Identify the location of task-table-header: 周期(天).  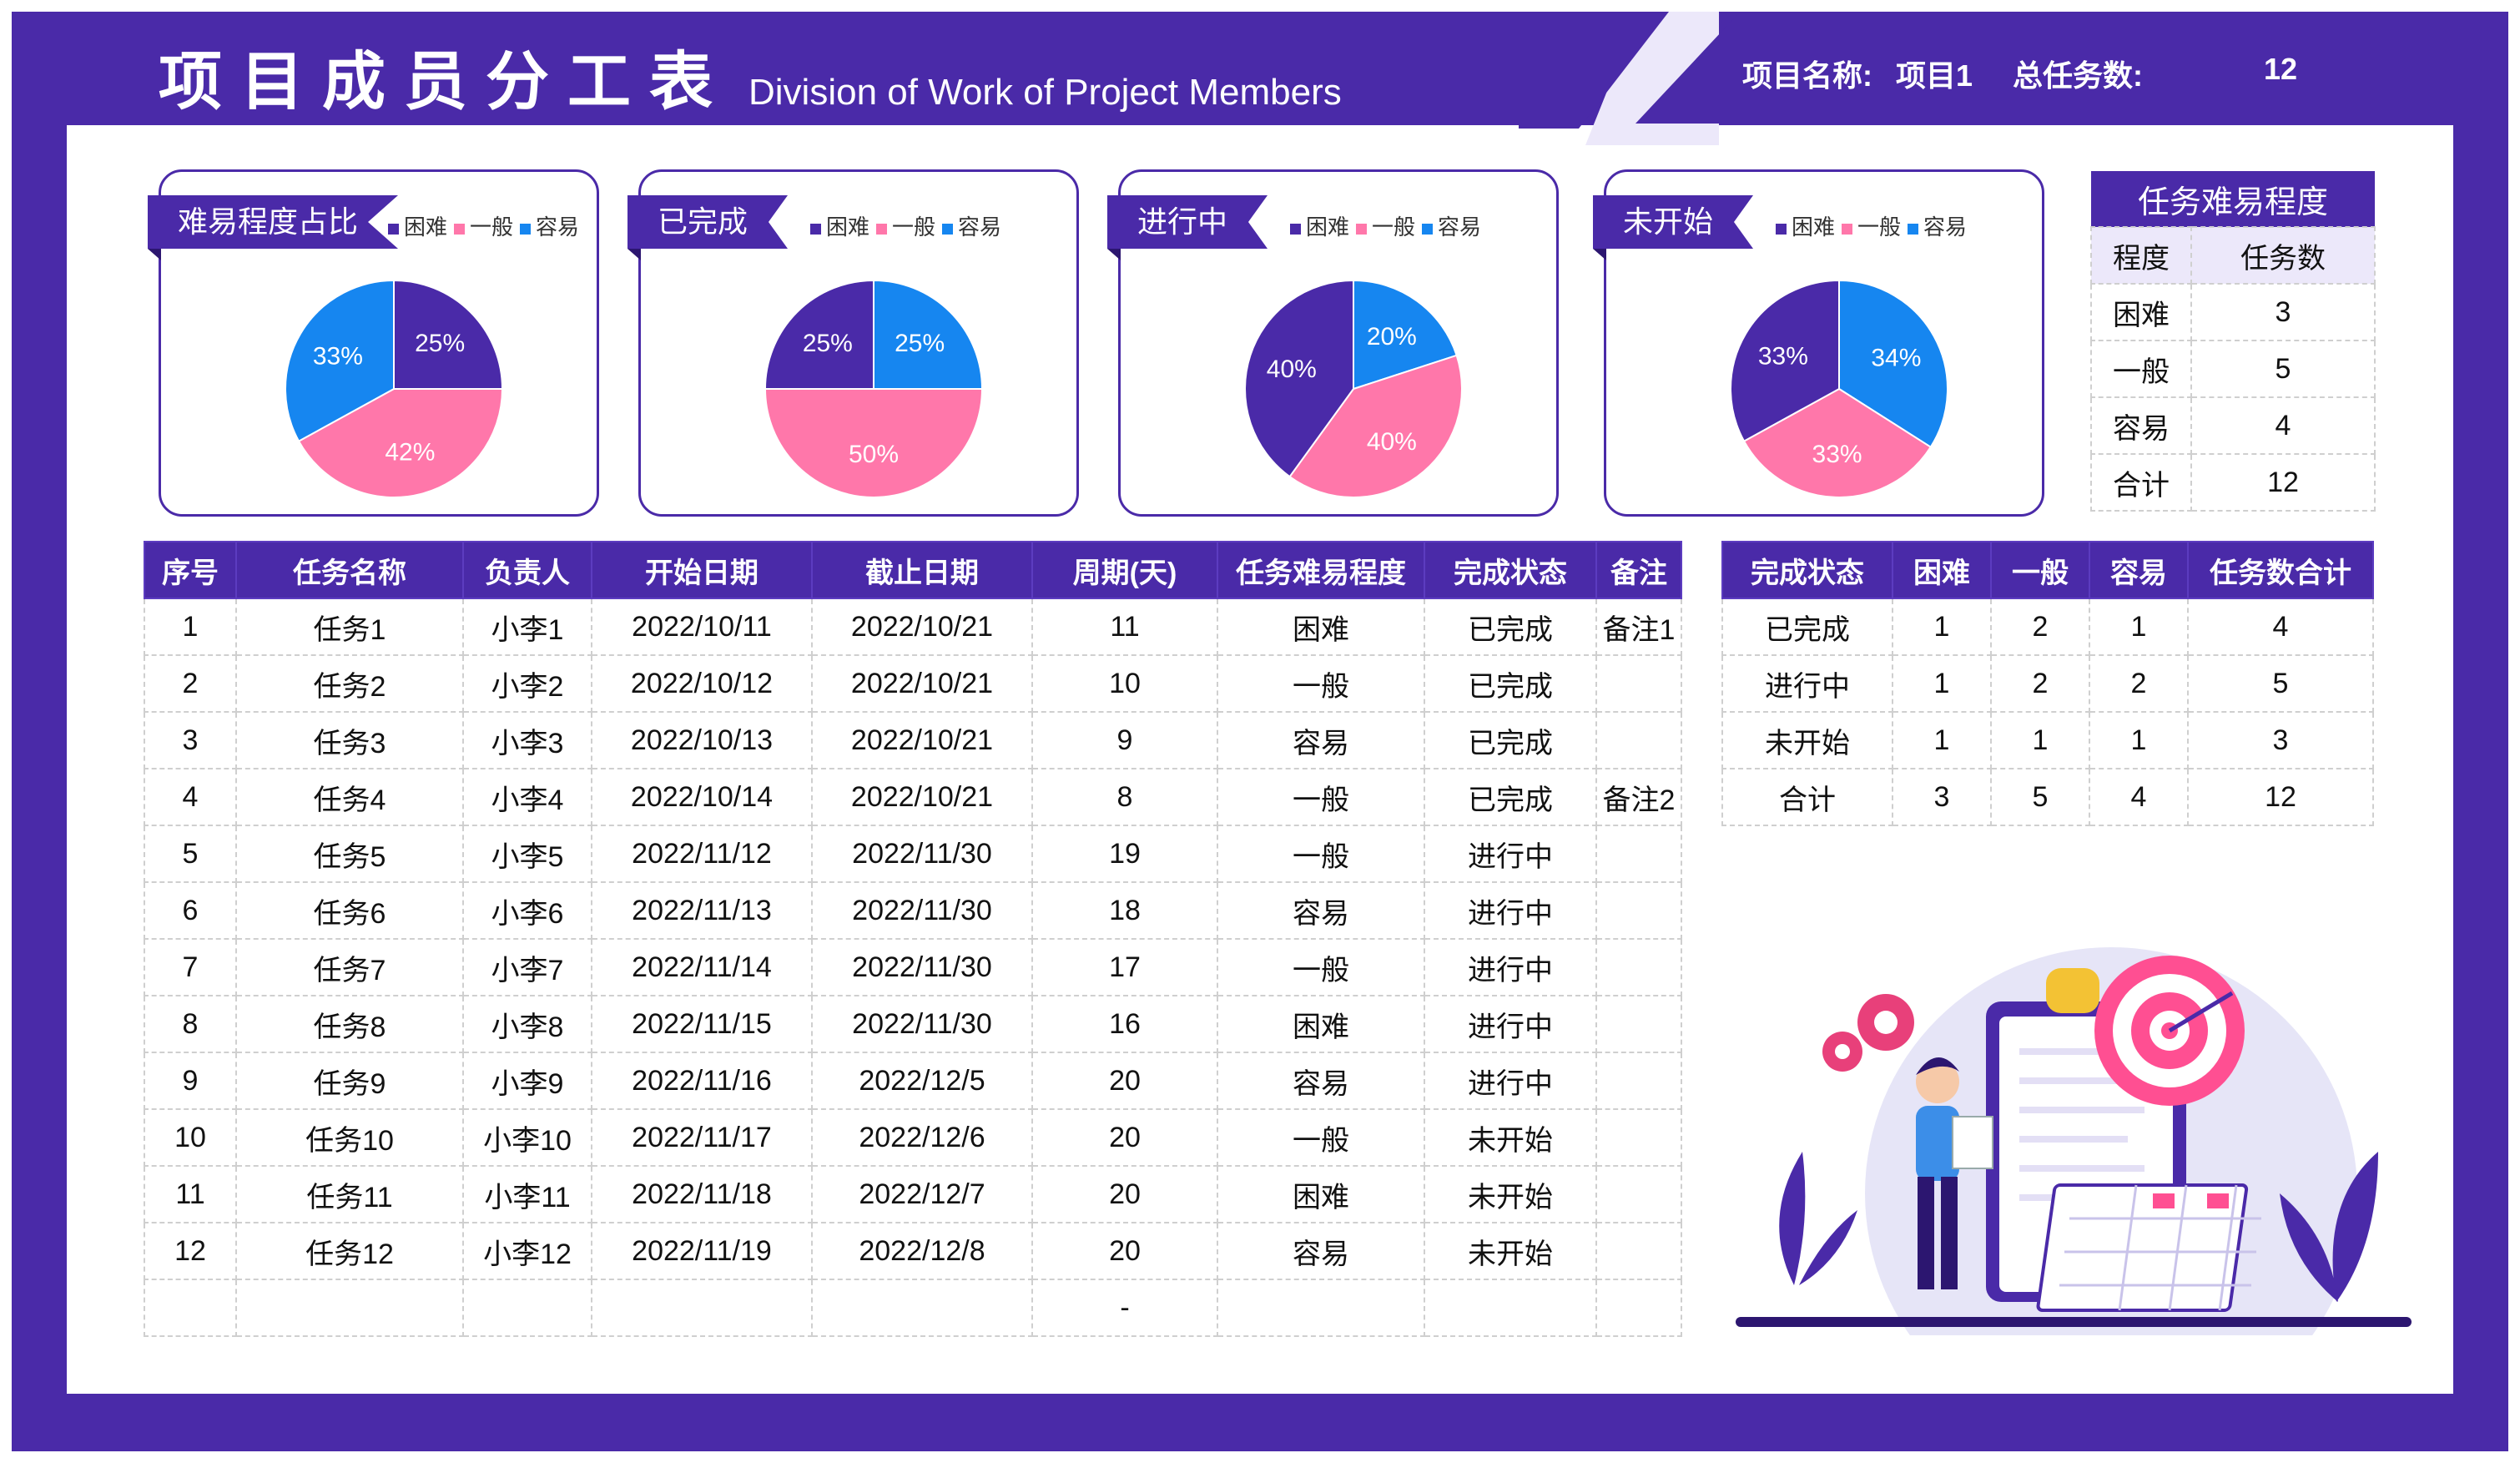
(1124, 570).